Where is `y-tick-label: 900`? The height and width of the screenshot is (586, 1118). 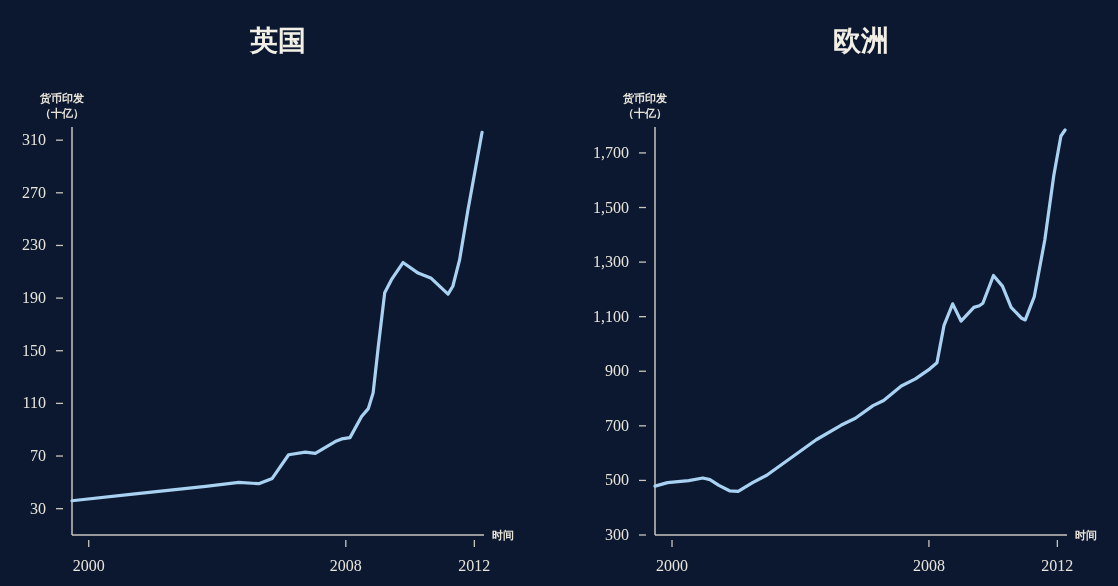 y-tick-label: 900 is located at coordinates (617, 371).